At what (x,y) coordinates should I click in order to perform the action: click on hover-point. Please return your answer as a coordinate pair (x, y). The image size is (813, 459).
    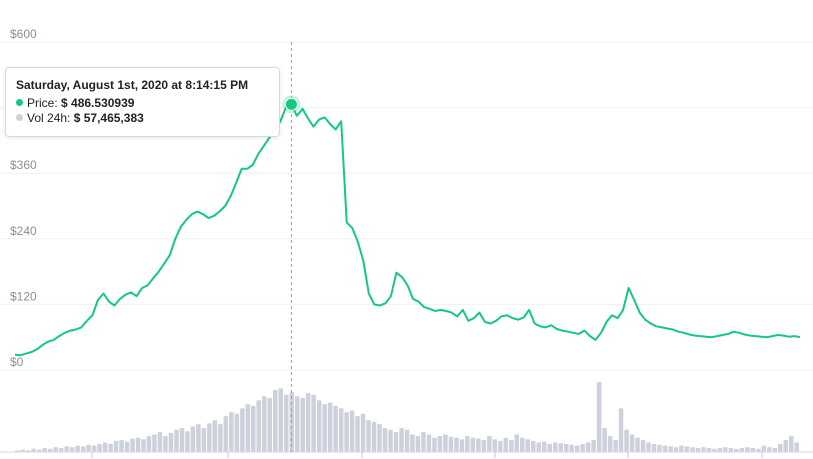
    Looking at the image, I should click on (291, 104).